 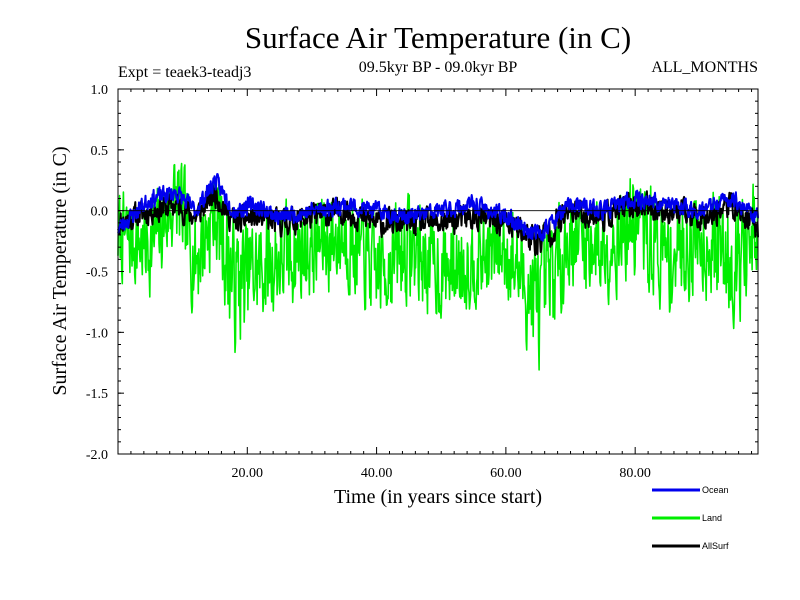 What do you see at coordinates (97, 333) in the screenshot?
I see `y-tick-label: -1.0` at bounding box center [97, 333].